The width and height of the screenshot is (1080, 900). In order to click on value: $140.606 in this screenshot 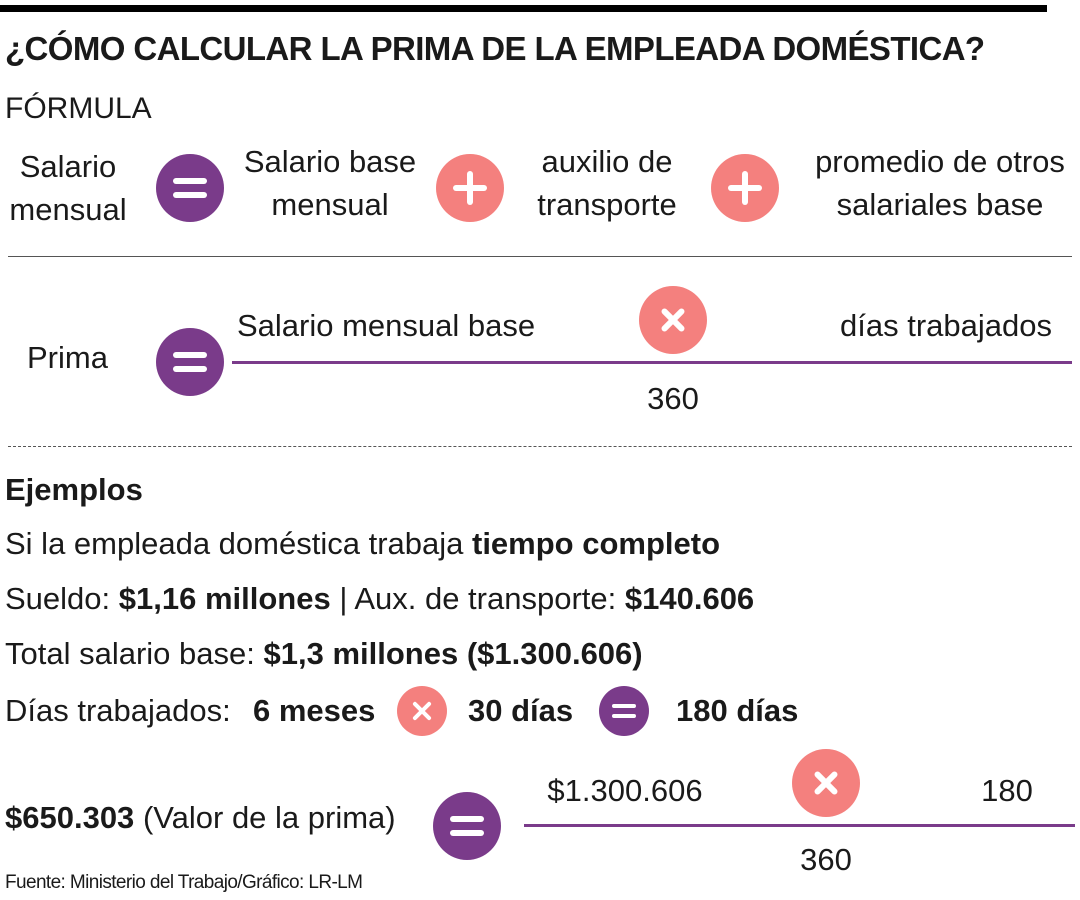, I will do `click(689, 598)`.